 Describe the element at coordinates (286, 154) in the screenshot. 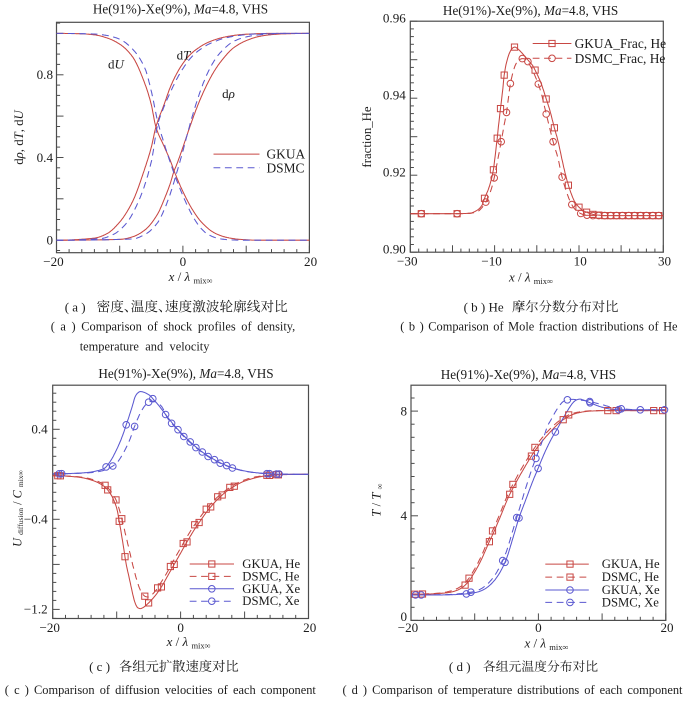

I see `svg-text: GKUA` at that location.